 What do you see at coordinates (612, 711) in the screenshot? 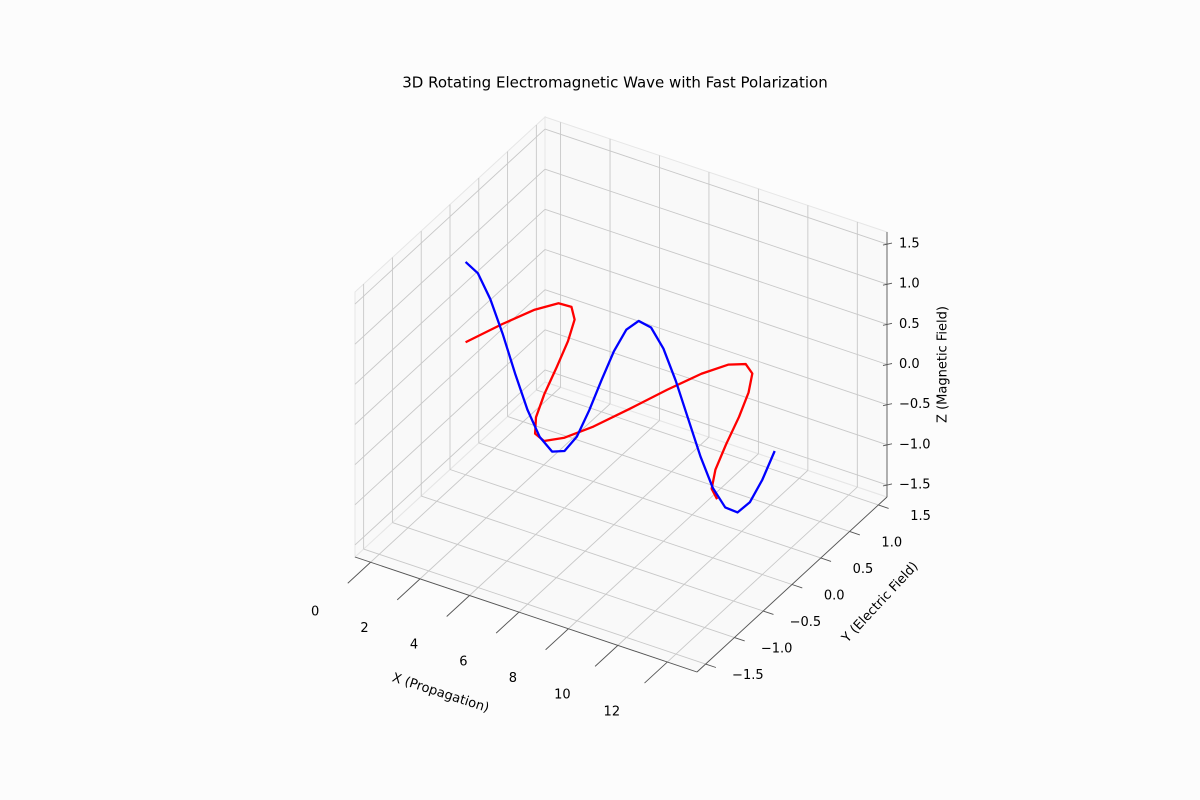
I see `x-tick-label: 12` at bounding box center [612, 711].